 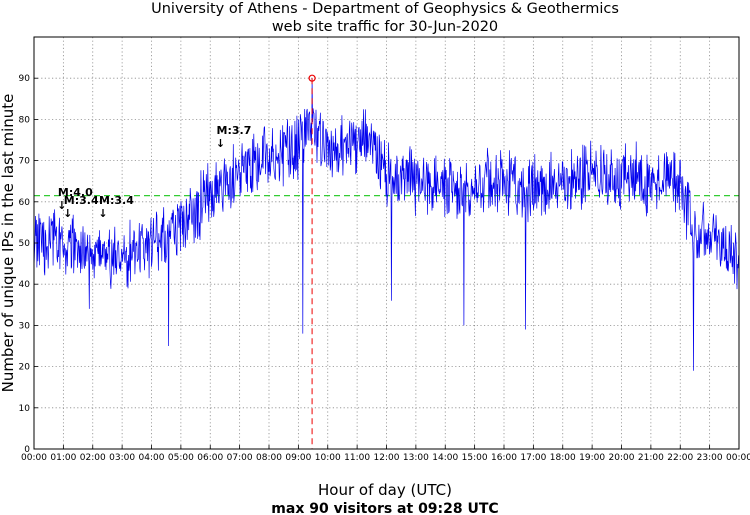 What do you see at coordinates (25, 326) in the screenshot?
I see `y-tick-label: 30` at bounding box center [25, 326].